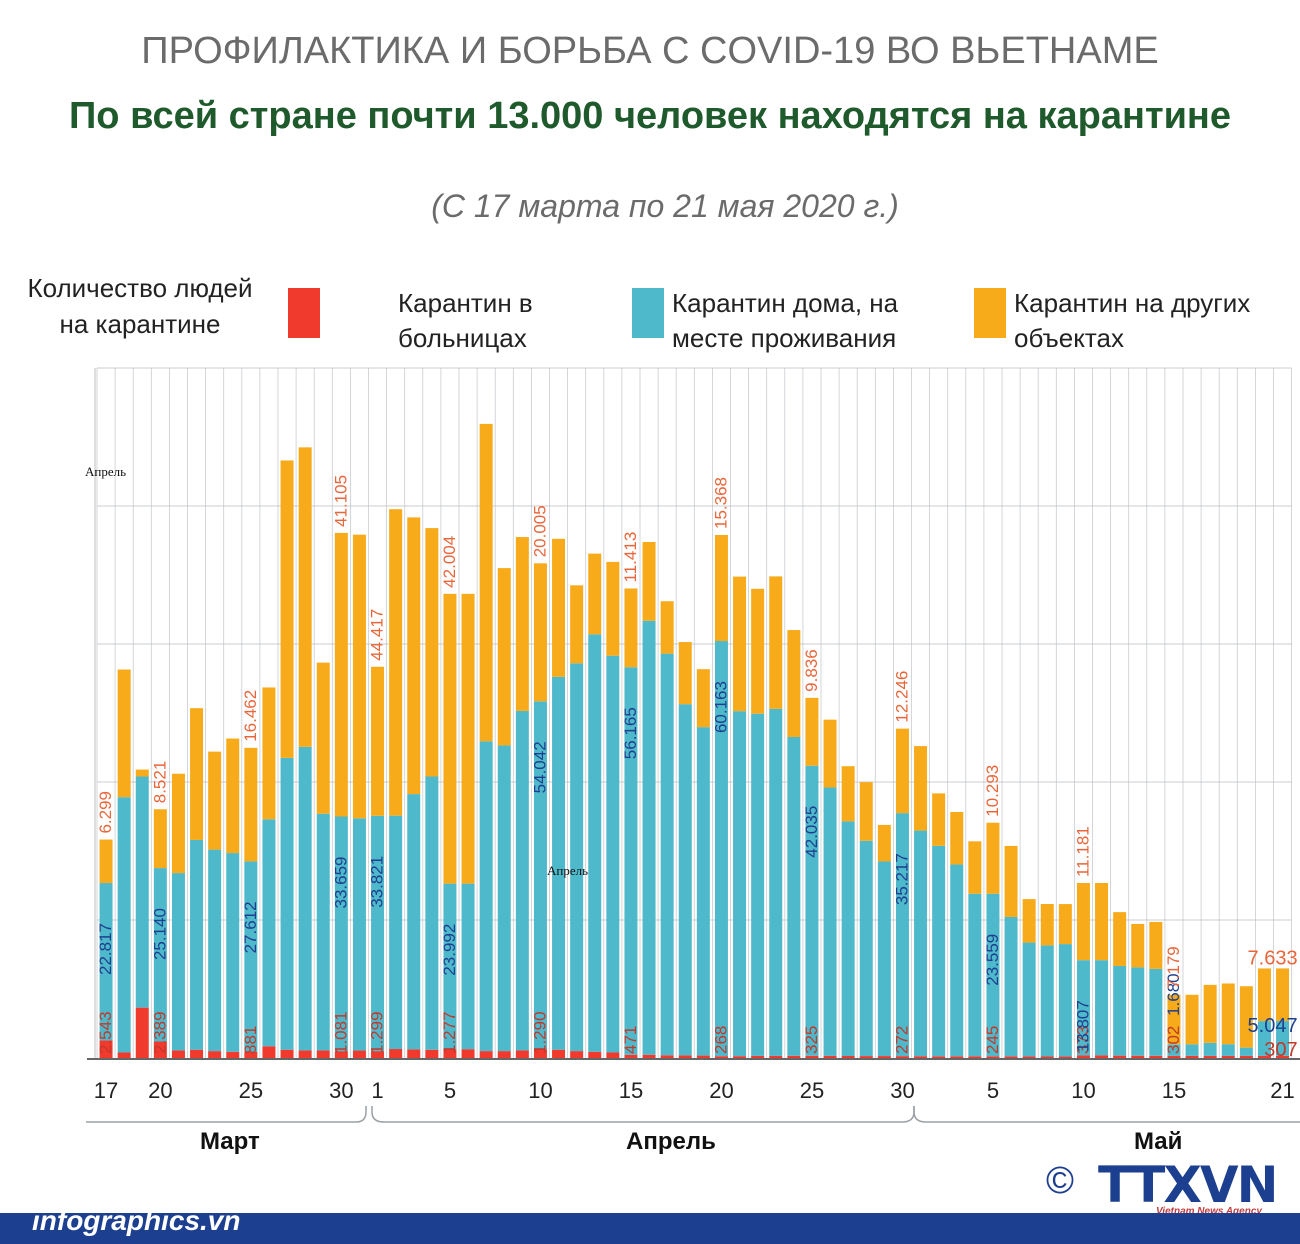 The height and width of the screenshot is (1244, 1300). What do you see at coordinates (304, 313) in the screenshot?
I see `legend-swatch-hospital` at bounding box center [304, 313].